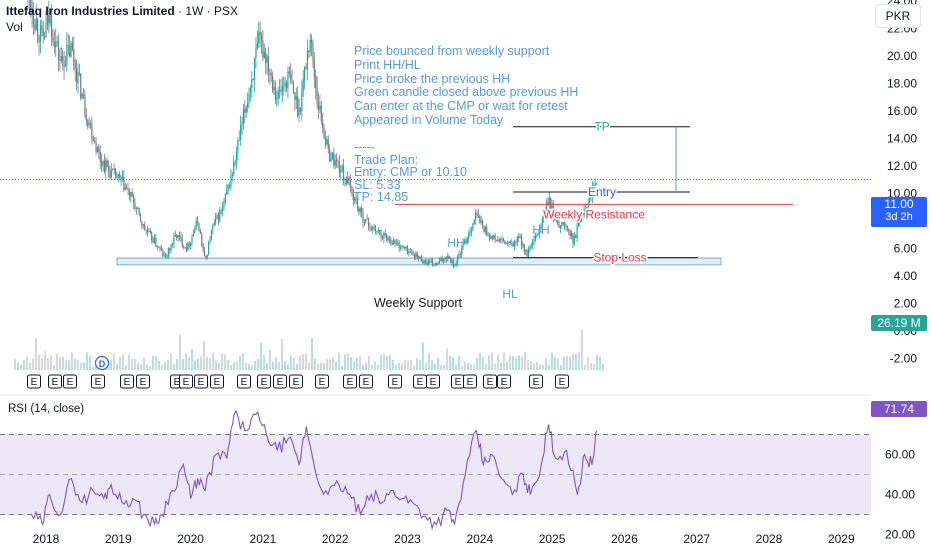  What do you see at coordinates (902, 138) in the screenshot?
I see `price-tick-label: 14.00` at bounding box center [902, 138].